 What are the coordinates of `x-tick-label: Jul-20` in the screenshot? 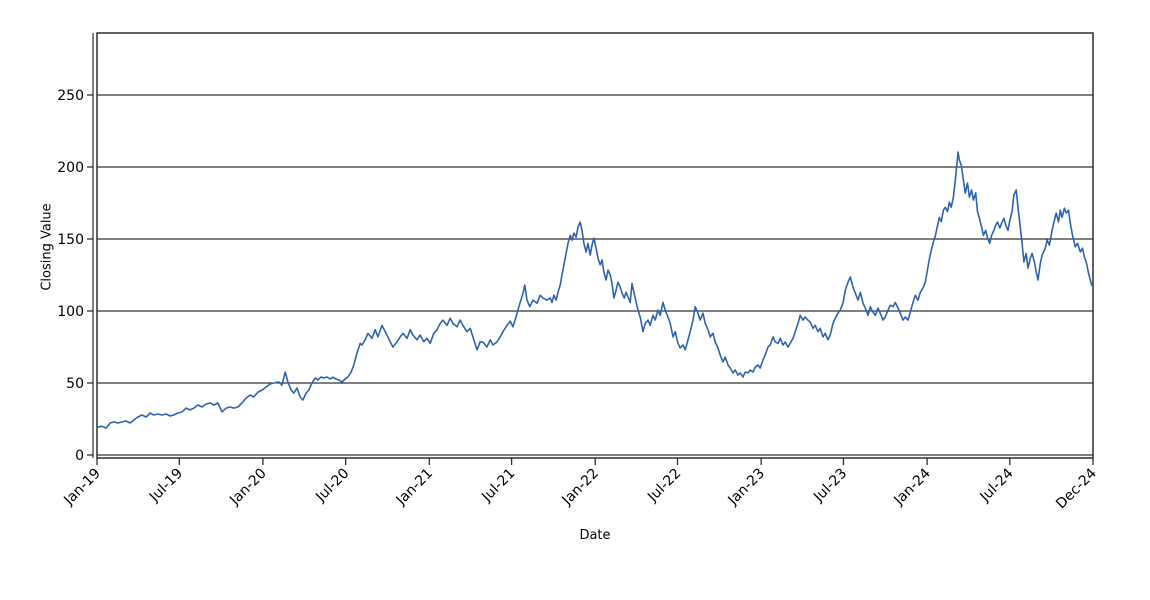 It's located at (332, 486).